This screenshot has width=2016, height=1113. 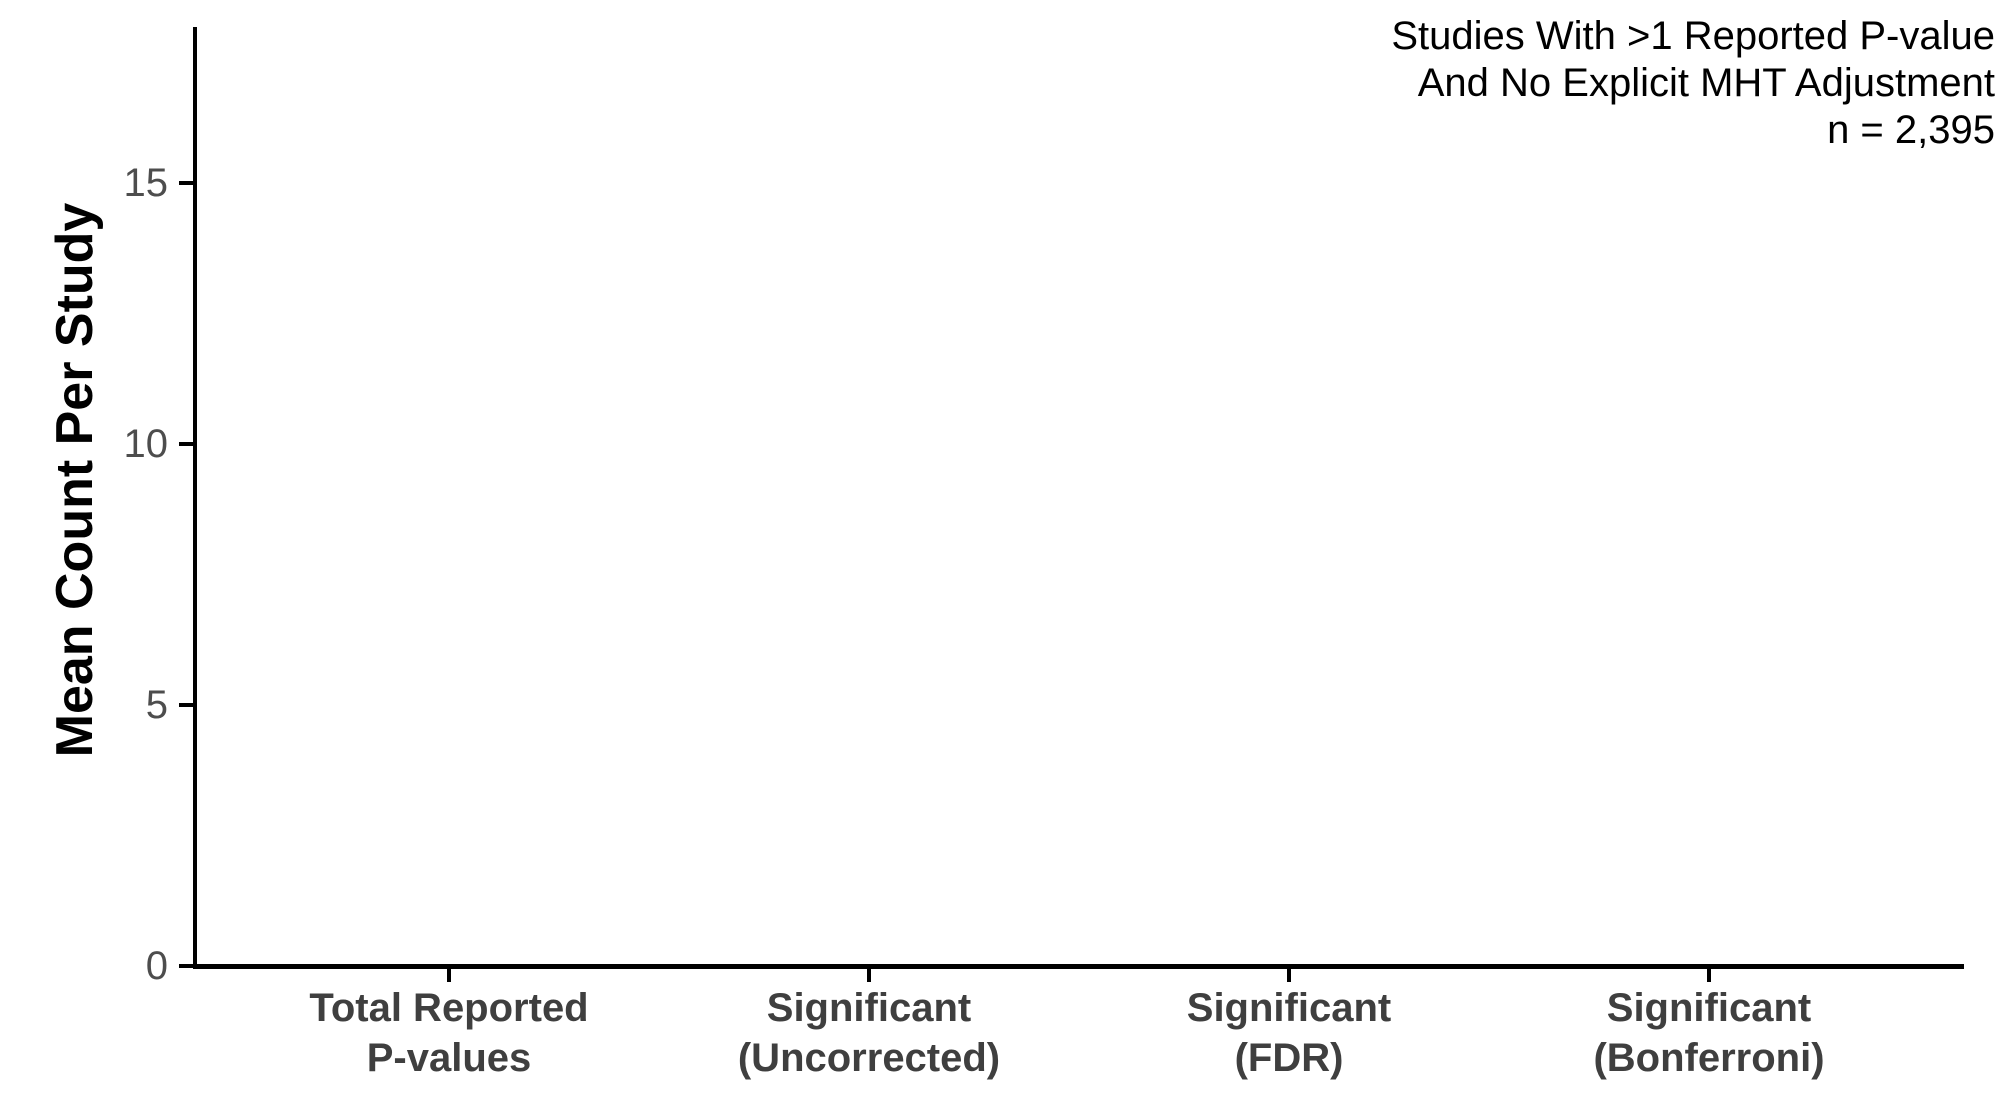 What do you see at coordinates (449, 975) in the screenshot?
I see `x-tick-mark-total-reported` at bounding box center [449, 975].